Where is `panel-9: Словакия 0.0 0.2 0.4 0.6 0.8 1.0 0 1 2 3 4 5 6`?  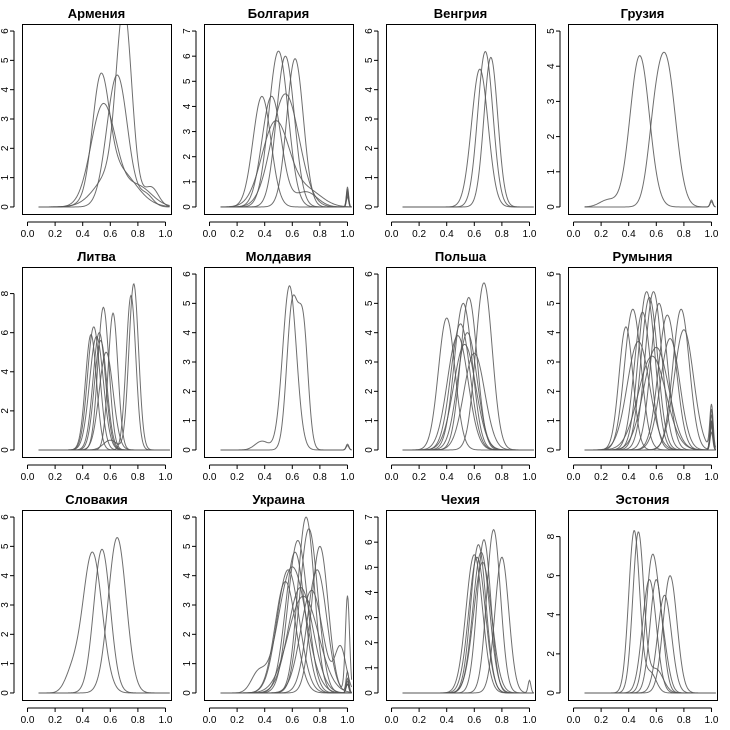 panel-9: Словакия 0.0 0.2 0.4 0.6 0.8 1.0 0 1 2 3 4 5 6 is located at coordinates (86, 609).